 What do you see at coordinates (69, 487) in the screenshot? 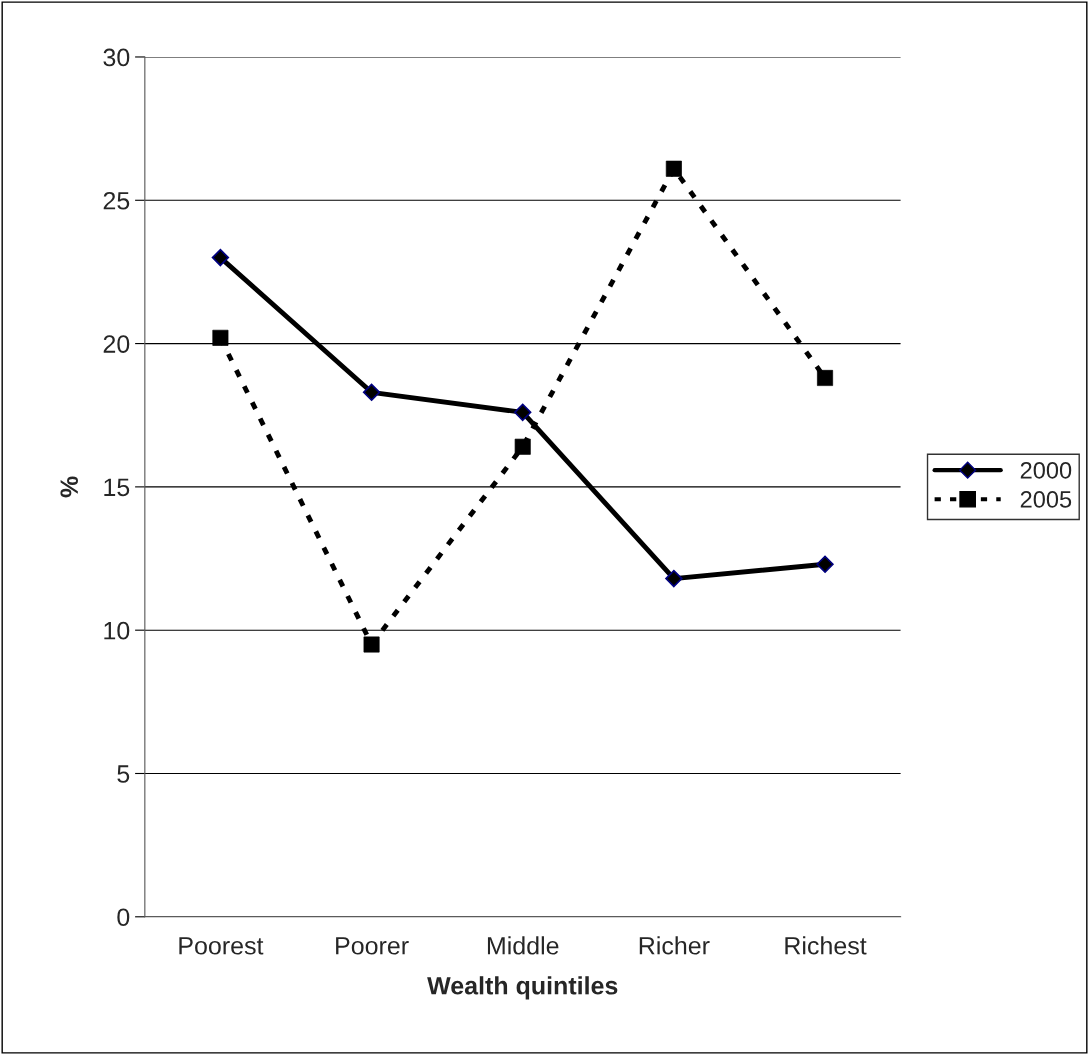
I see `y-axis-title: %` at bounding box center [69, 487].